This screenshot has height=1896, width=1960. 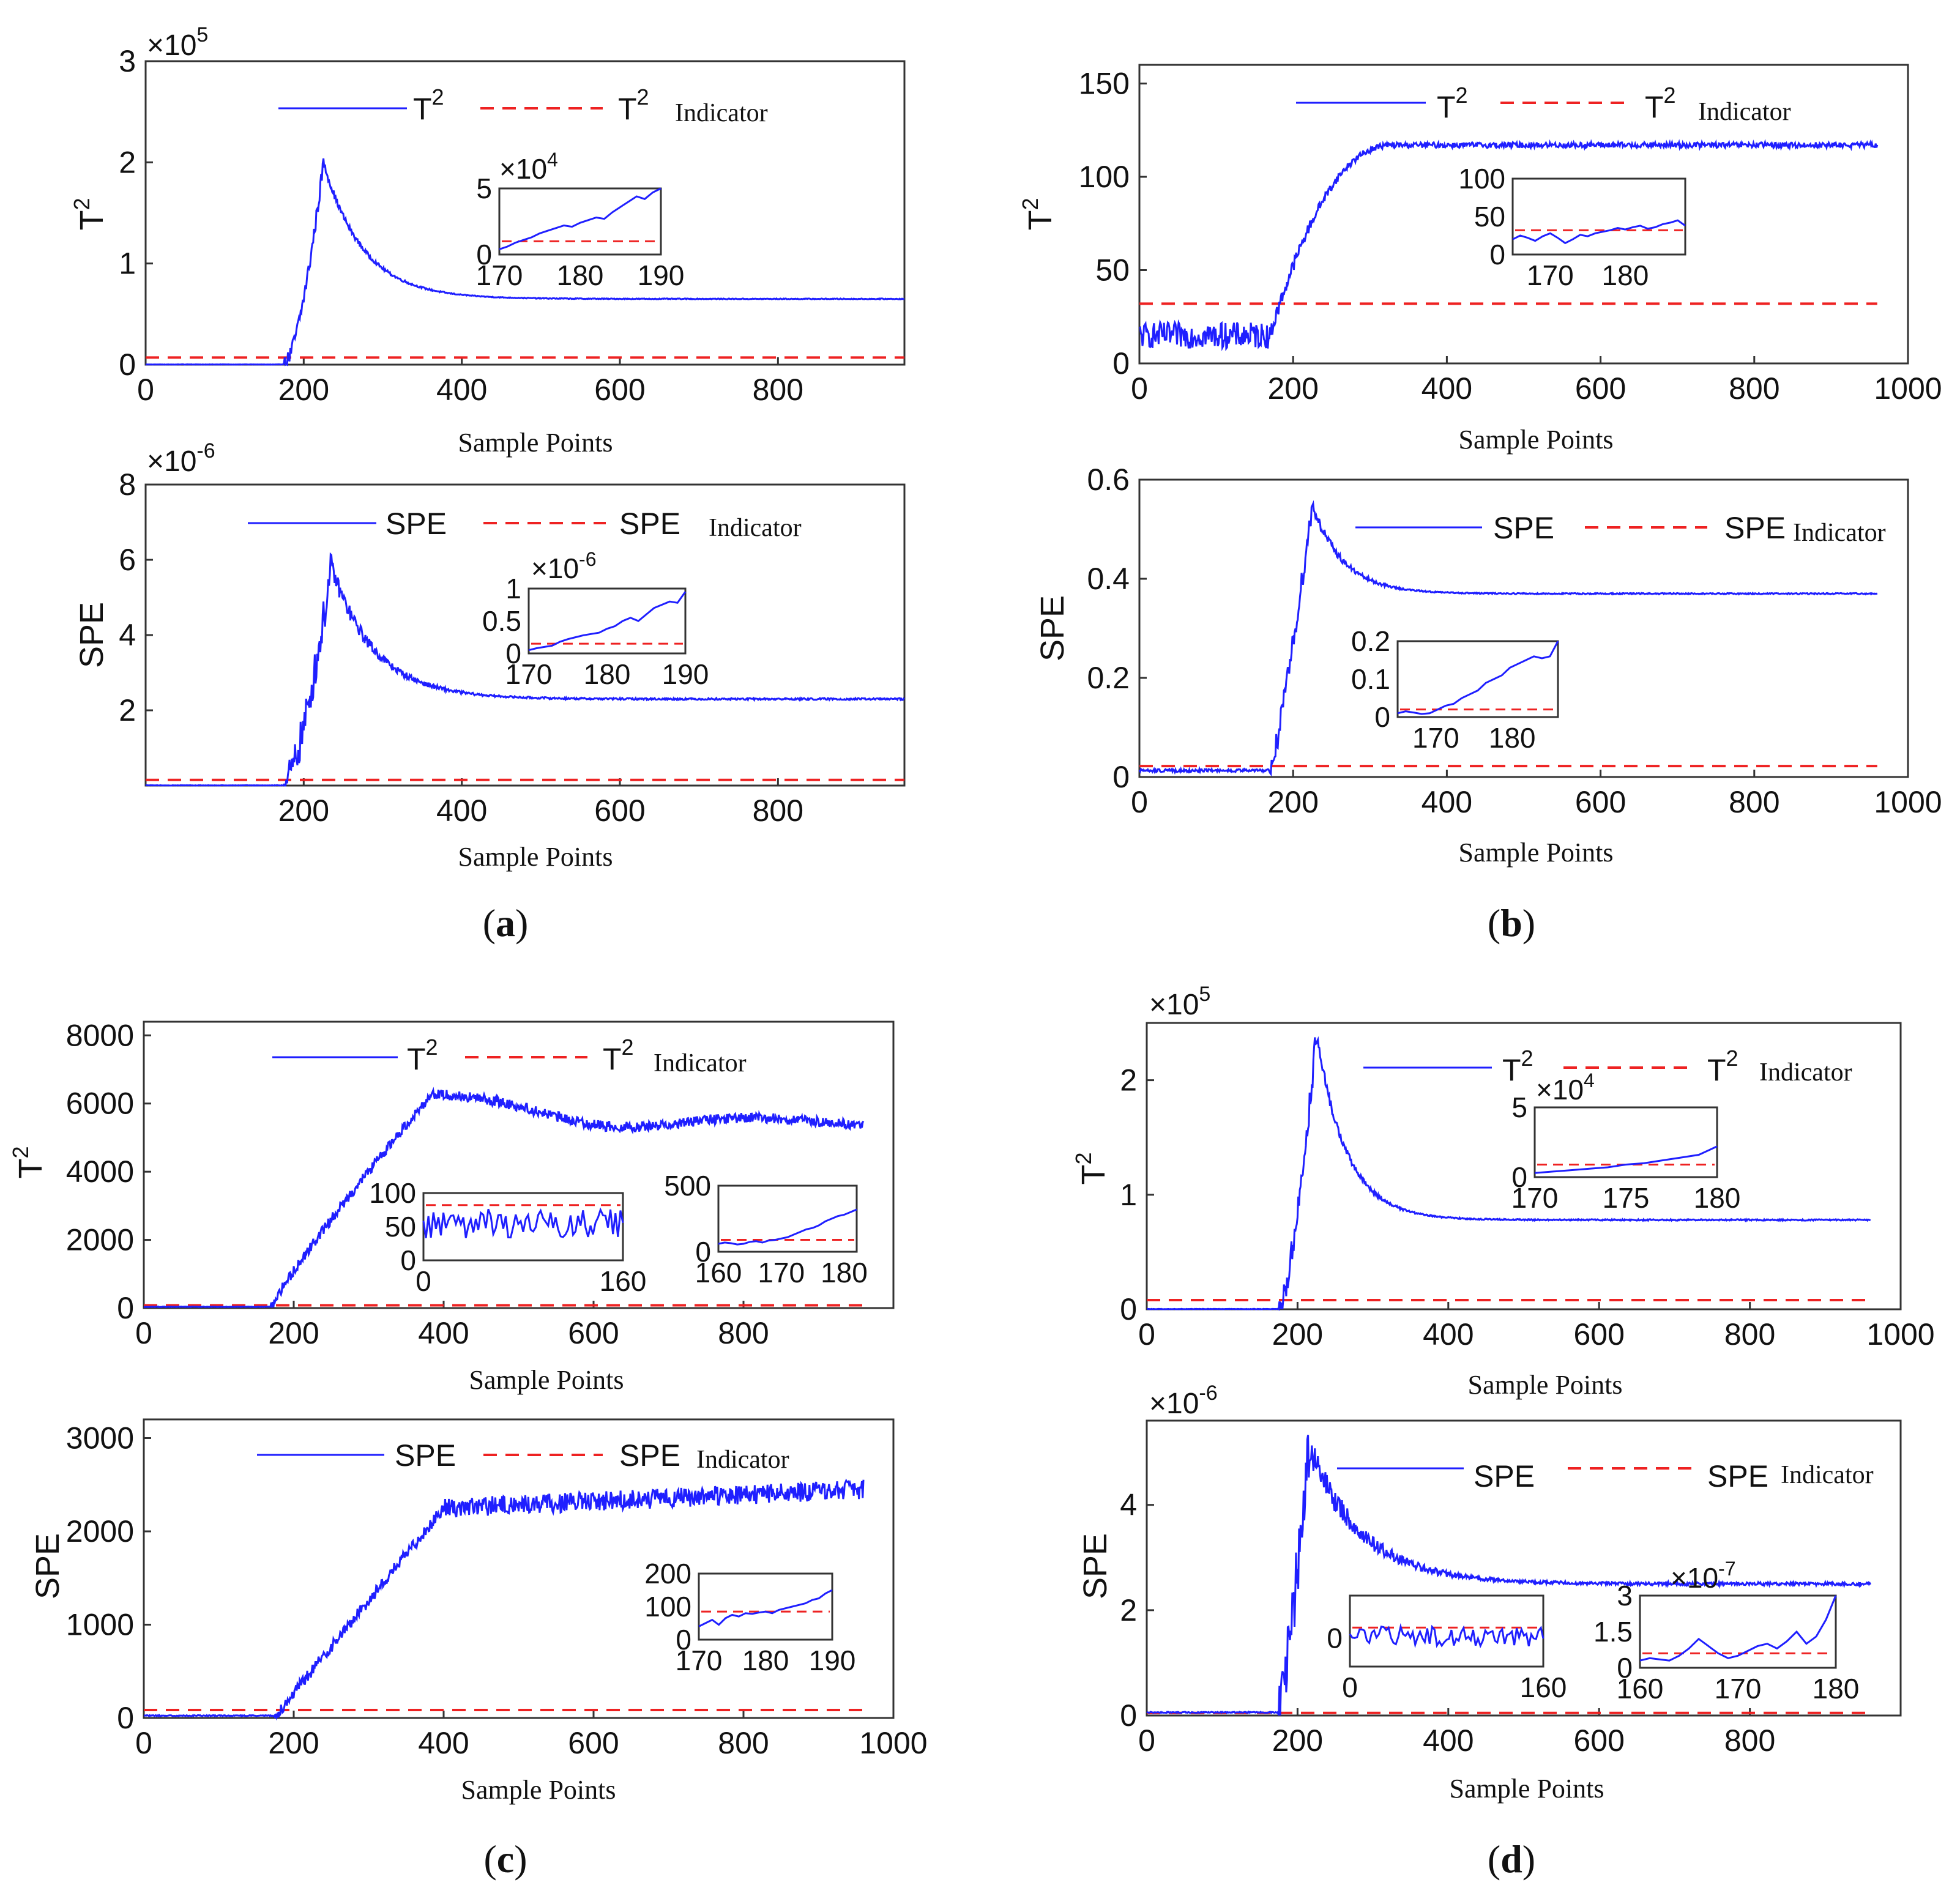 What do you see at coordinates (1113, 224) in the screenshot?
I see `y-tick-group: 0 50 100 150` at bounding box center [1113, 224].